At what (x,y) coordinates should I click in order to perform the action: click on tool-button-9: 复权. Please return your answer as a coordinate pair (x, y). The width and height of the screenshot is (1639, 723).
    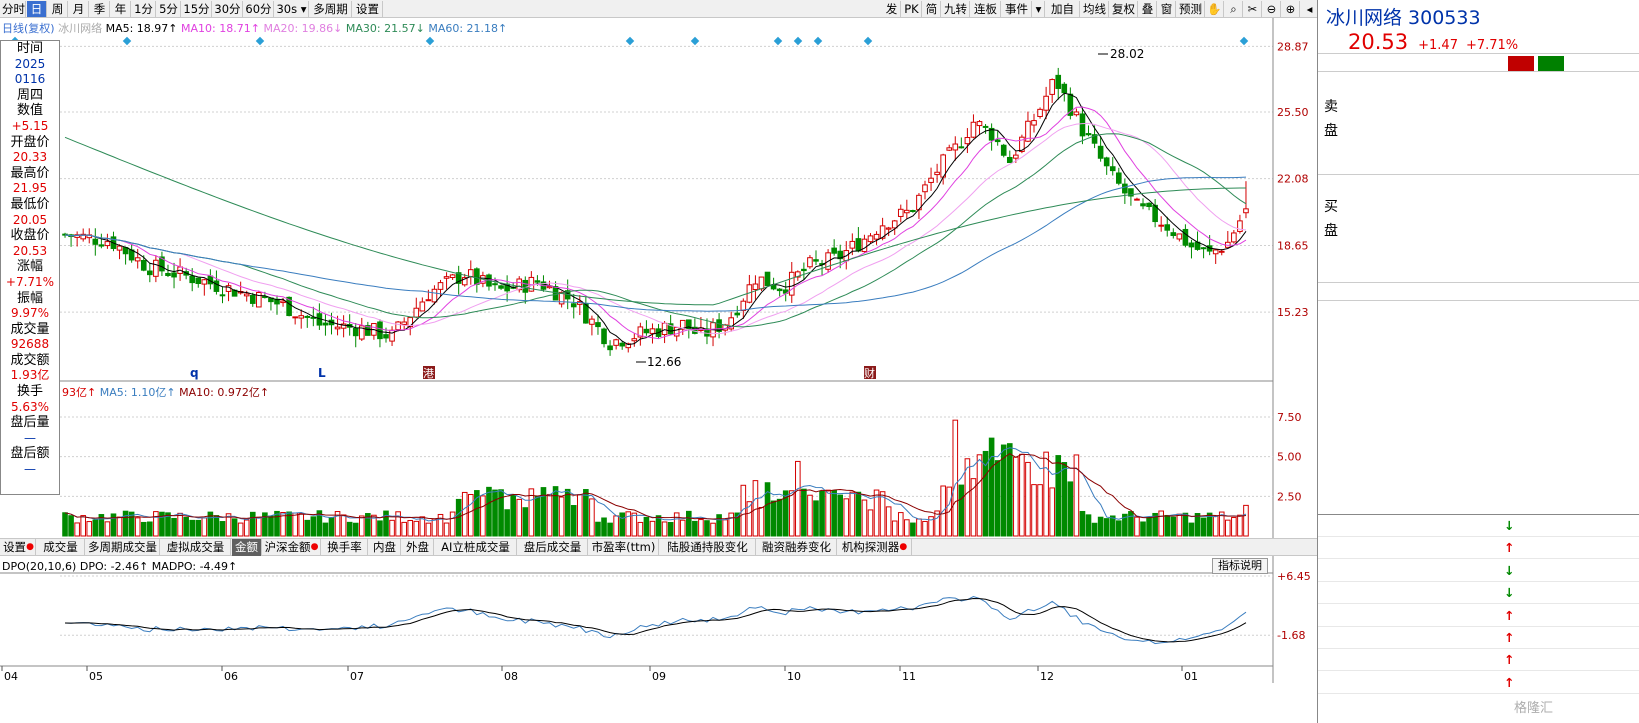
    Looking at the image, I should click on (1124, 9).